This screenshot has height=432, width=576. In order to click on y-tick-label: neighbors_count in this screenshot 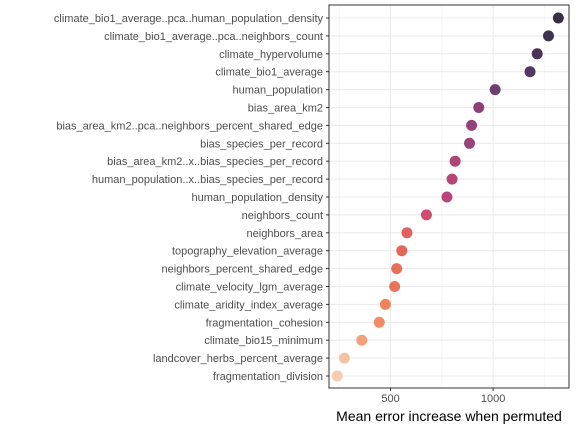, I will do `click(282, 216)`.